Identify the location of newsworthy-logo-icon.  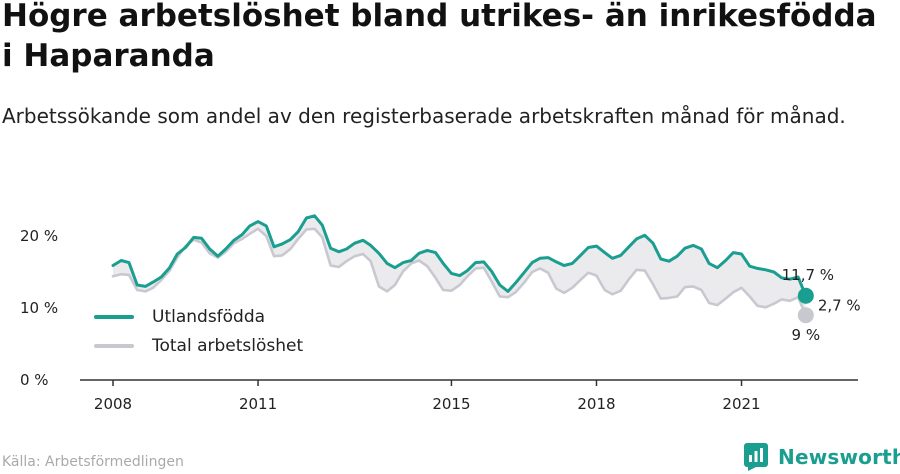
(756, 457).